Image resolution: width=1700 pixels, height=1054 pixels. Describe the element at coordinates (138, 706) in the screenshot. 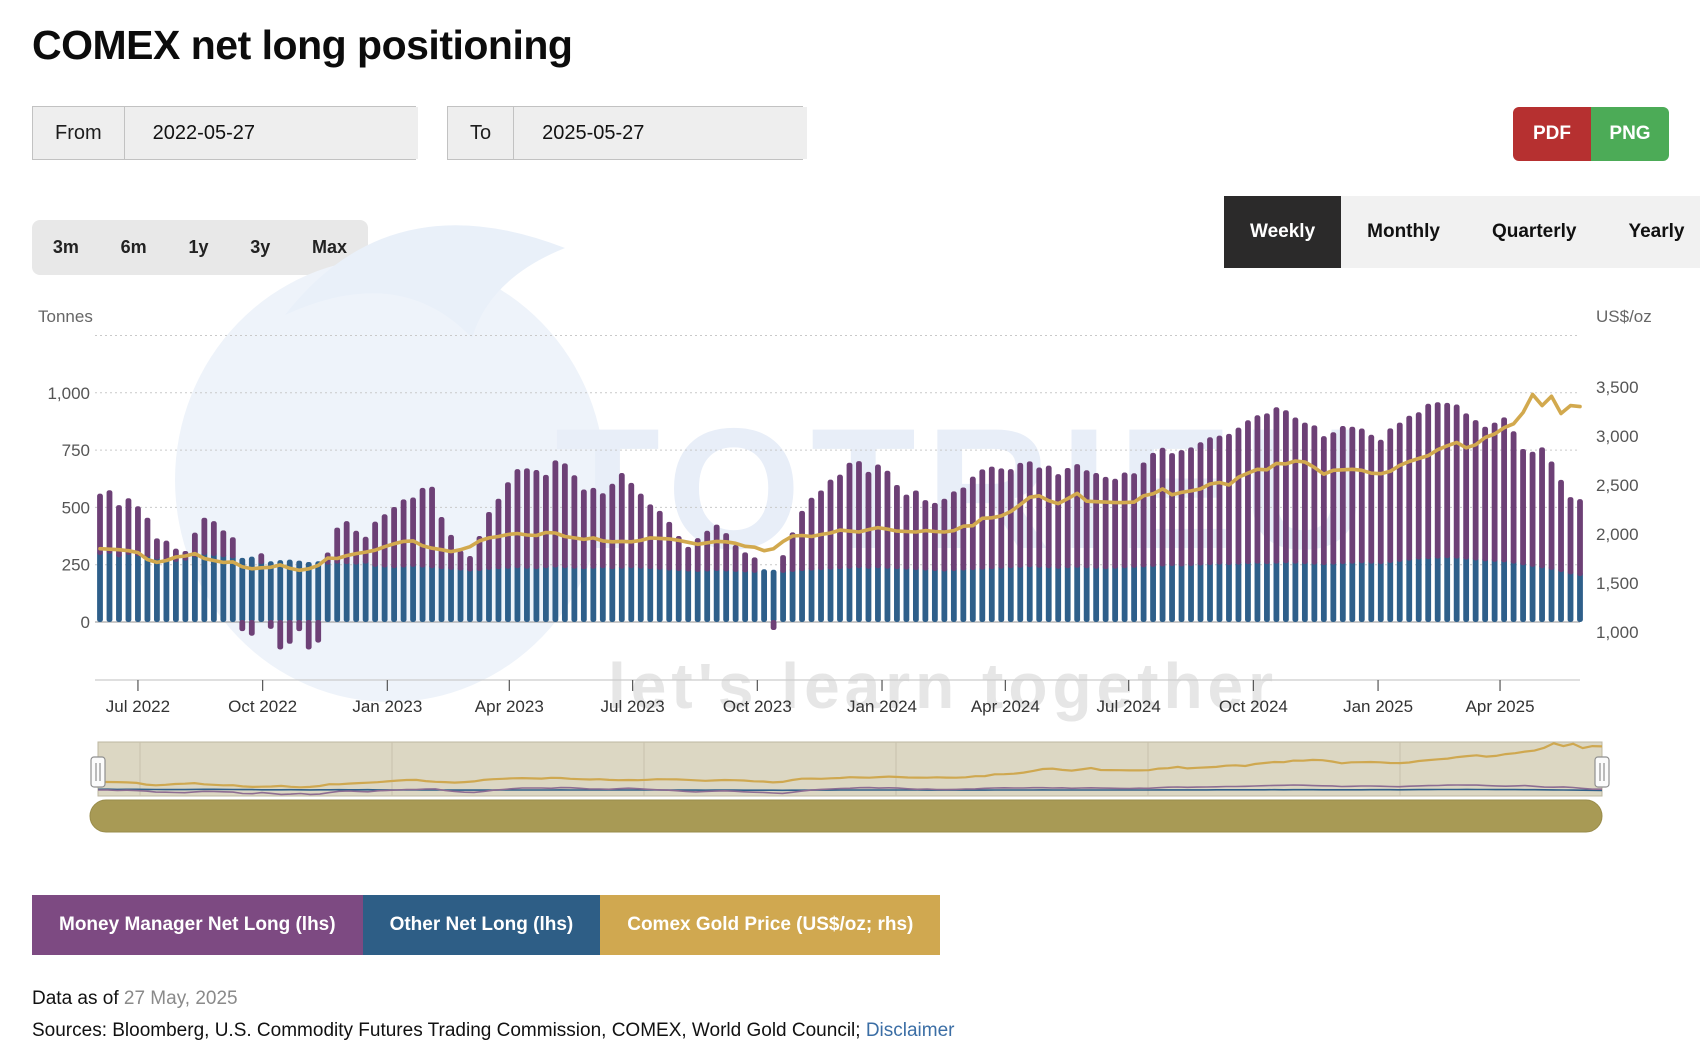

I see `svg-text: Jul 2022` at that location.